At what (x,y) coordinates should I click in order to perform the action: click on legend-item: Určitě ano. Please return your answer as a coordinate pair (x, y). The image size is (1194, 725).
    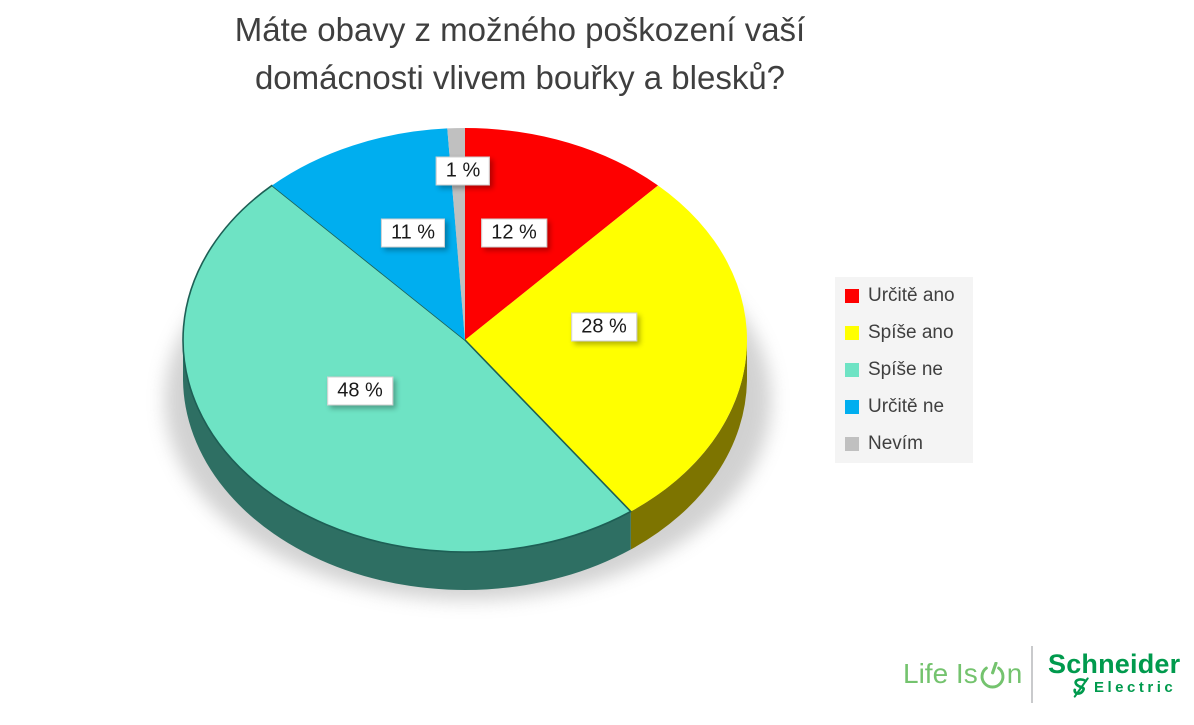
    Looking at the image, I should click on (909, 296).